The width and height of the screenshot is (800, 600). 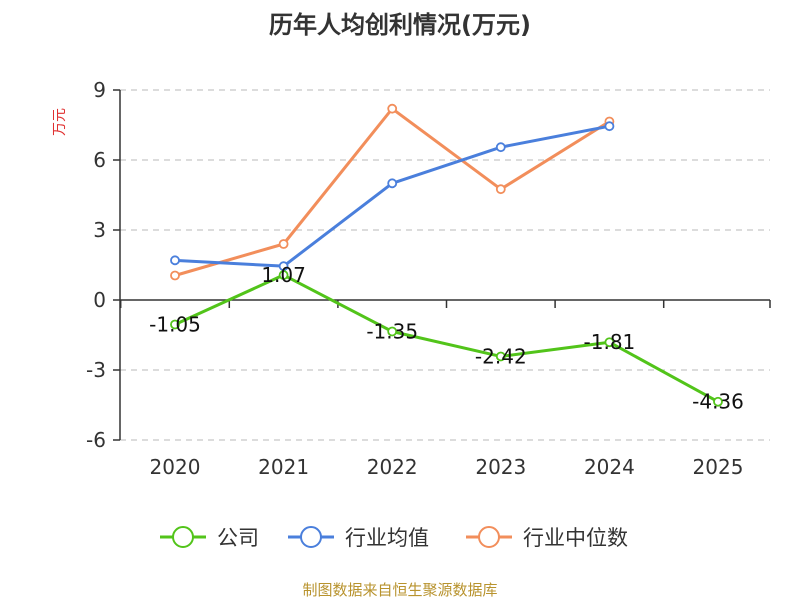 What do you see at coordinates (238, 538) in the screenshot?
I see `legend-label-0: 公司` at bounding box center [238, 538].